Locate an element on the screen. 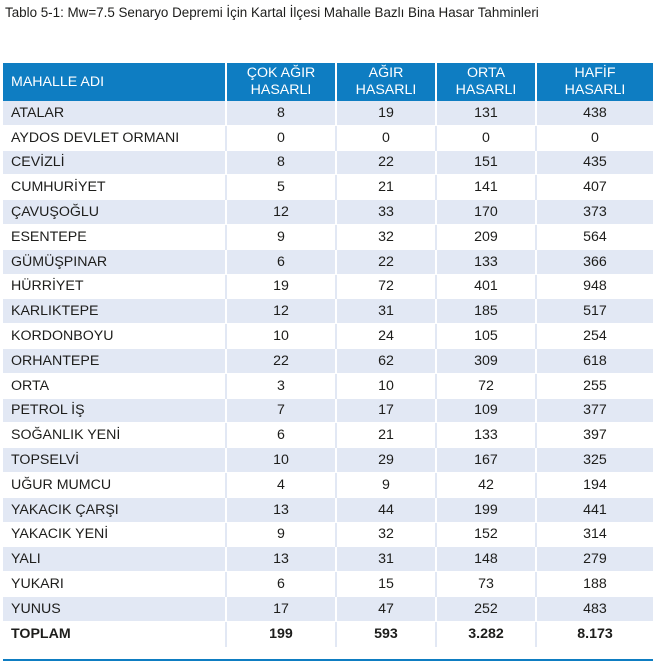 The width and height of the screenshot is (659, 661). cell-agir: 47 is located at coordinates (386, 609).